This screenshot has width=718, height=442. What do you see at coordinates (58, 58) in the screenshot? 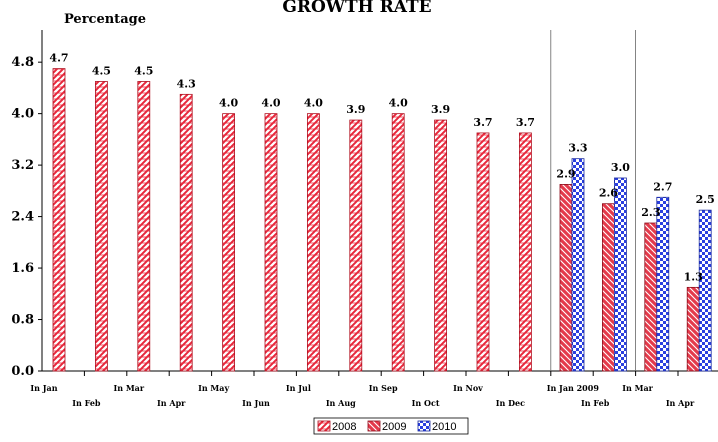
I see `data-label: 4.7` at bounding box center [58, 58].